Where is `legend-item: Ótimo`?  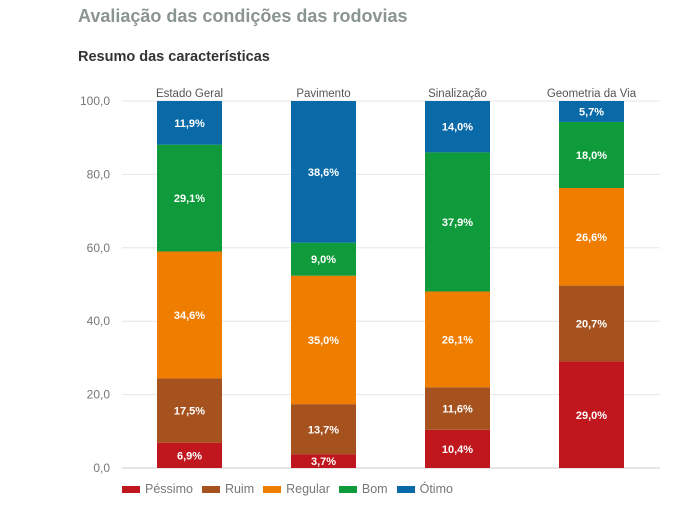
legend-item: Ótimo is located at coordinates (424, 489).